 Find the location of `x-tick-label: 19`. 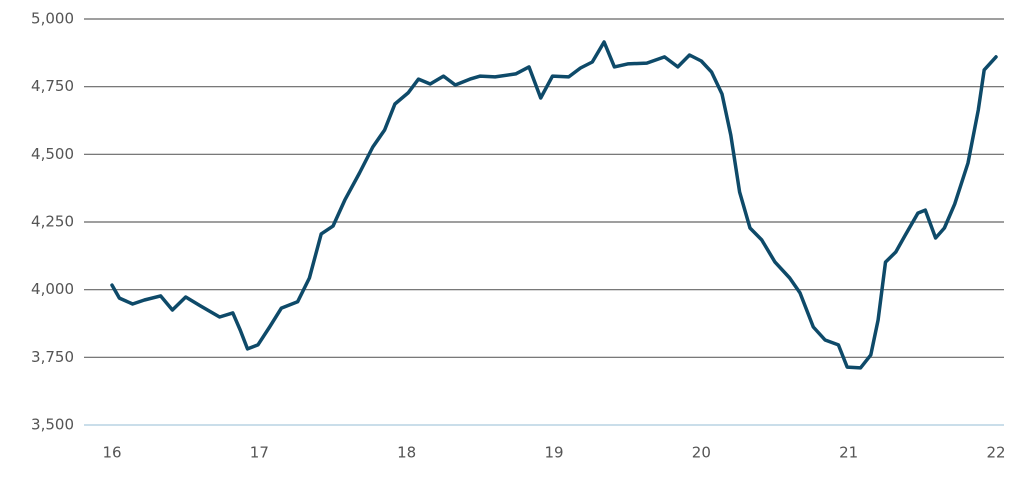

x-tick-label: 19 is located at coordinates (553, 453).